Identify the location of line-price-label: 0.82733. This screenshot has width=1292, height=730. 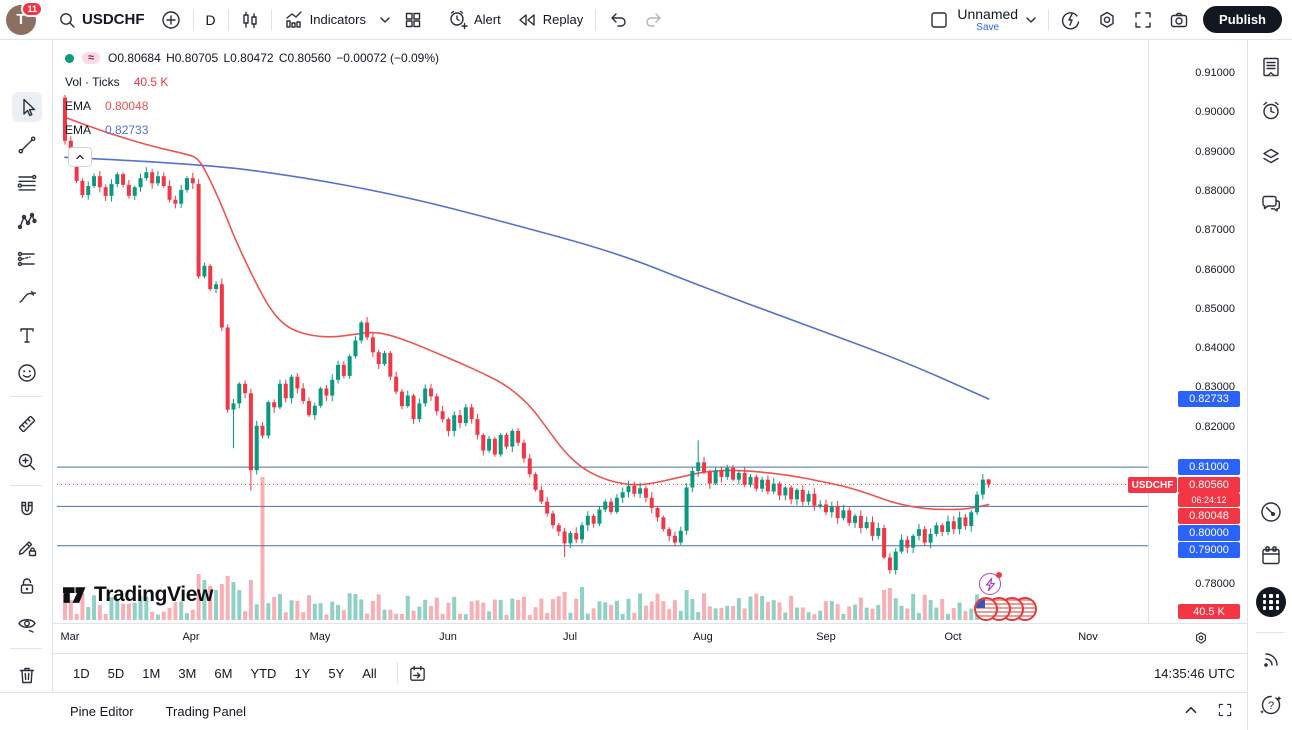
(1209, 399).